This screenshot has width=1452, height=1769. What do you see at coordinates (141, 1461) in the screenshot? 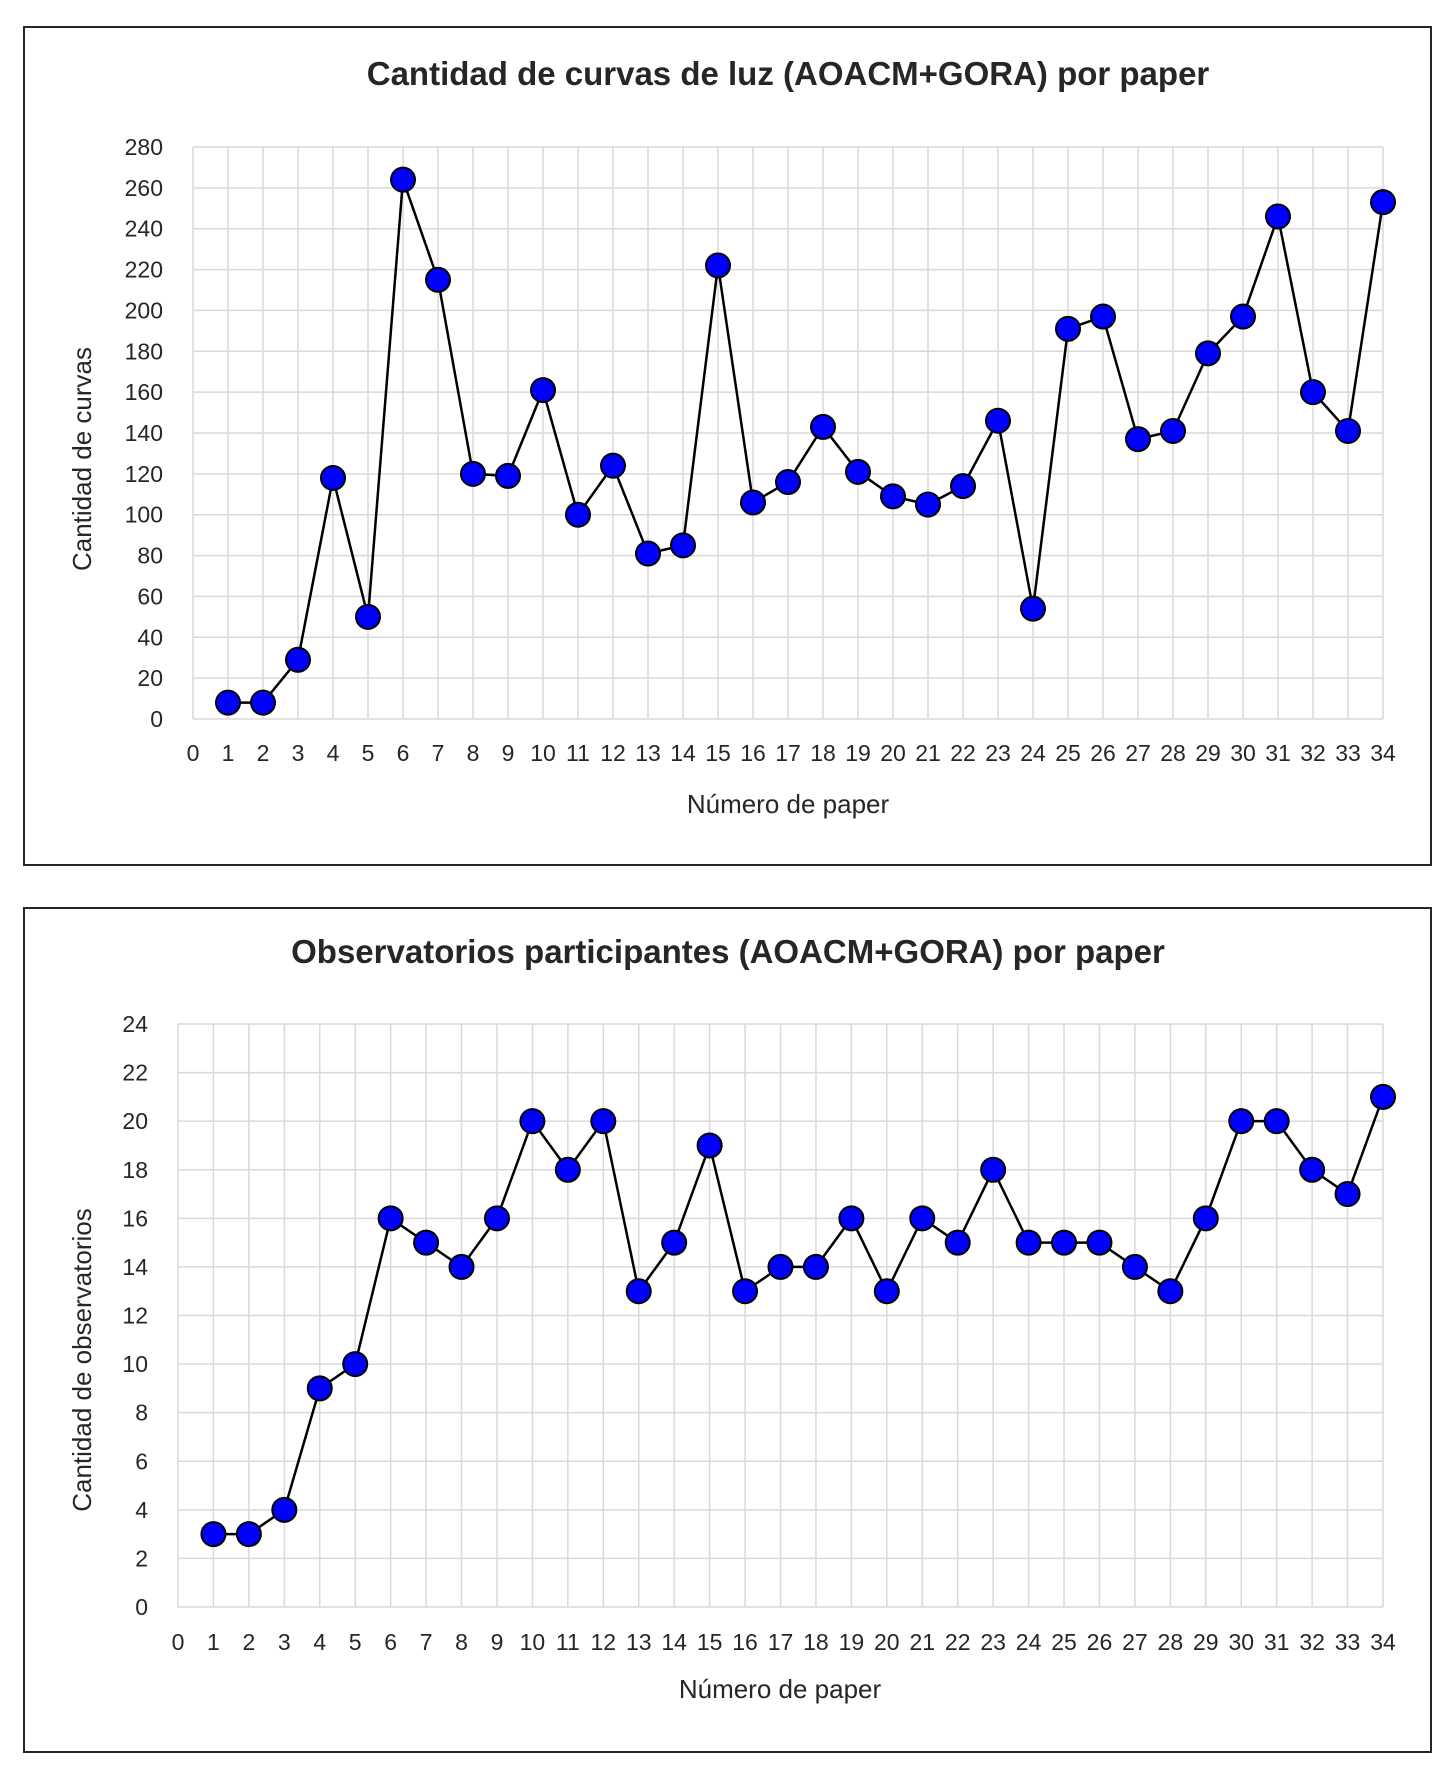
I see `y-tick-label: 6` at bounding box center [141, 1461].